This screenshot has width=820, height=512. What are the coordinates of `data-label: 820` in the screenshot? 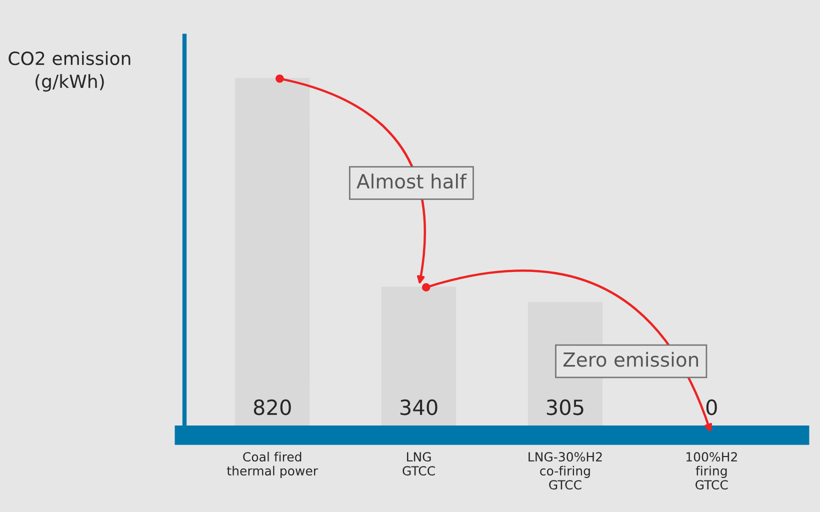 It's located at (272, 407).